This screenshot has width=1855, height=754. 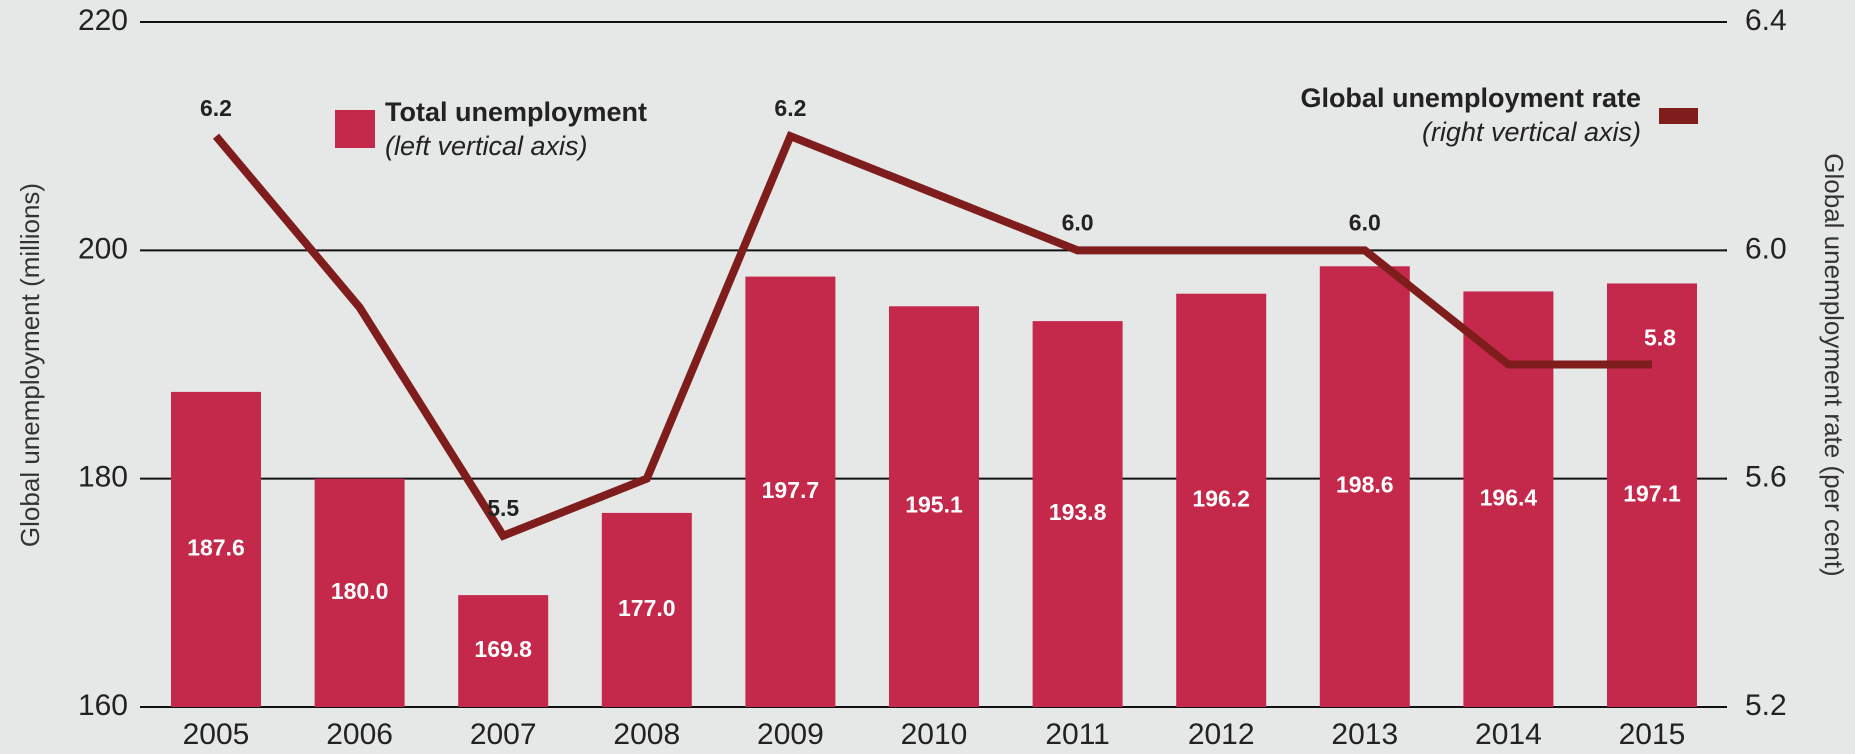 What do you see at coordinates (103, 705) in the screenshot?
I see `y-tick-label: 160` at bounding box center [103, 705].